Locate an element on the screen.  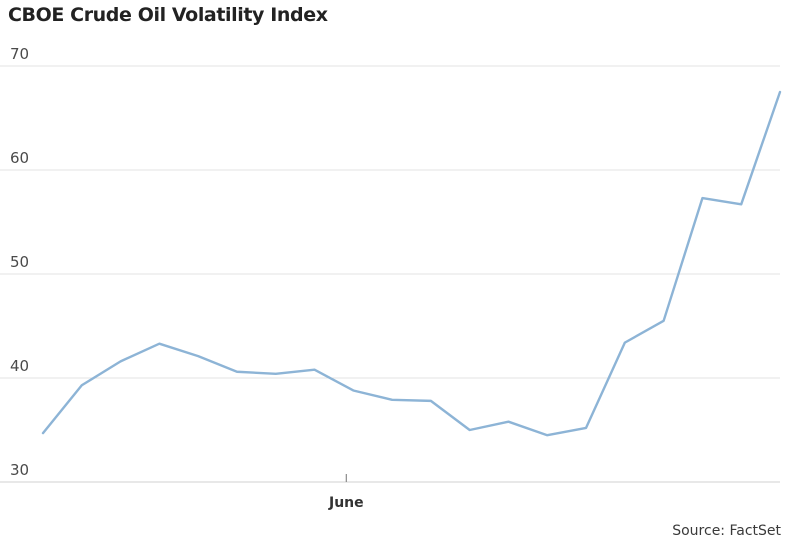
y-tick-label: 30 is located at coordinates (19, 470).